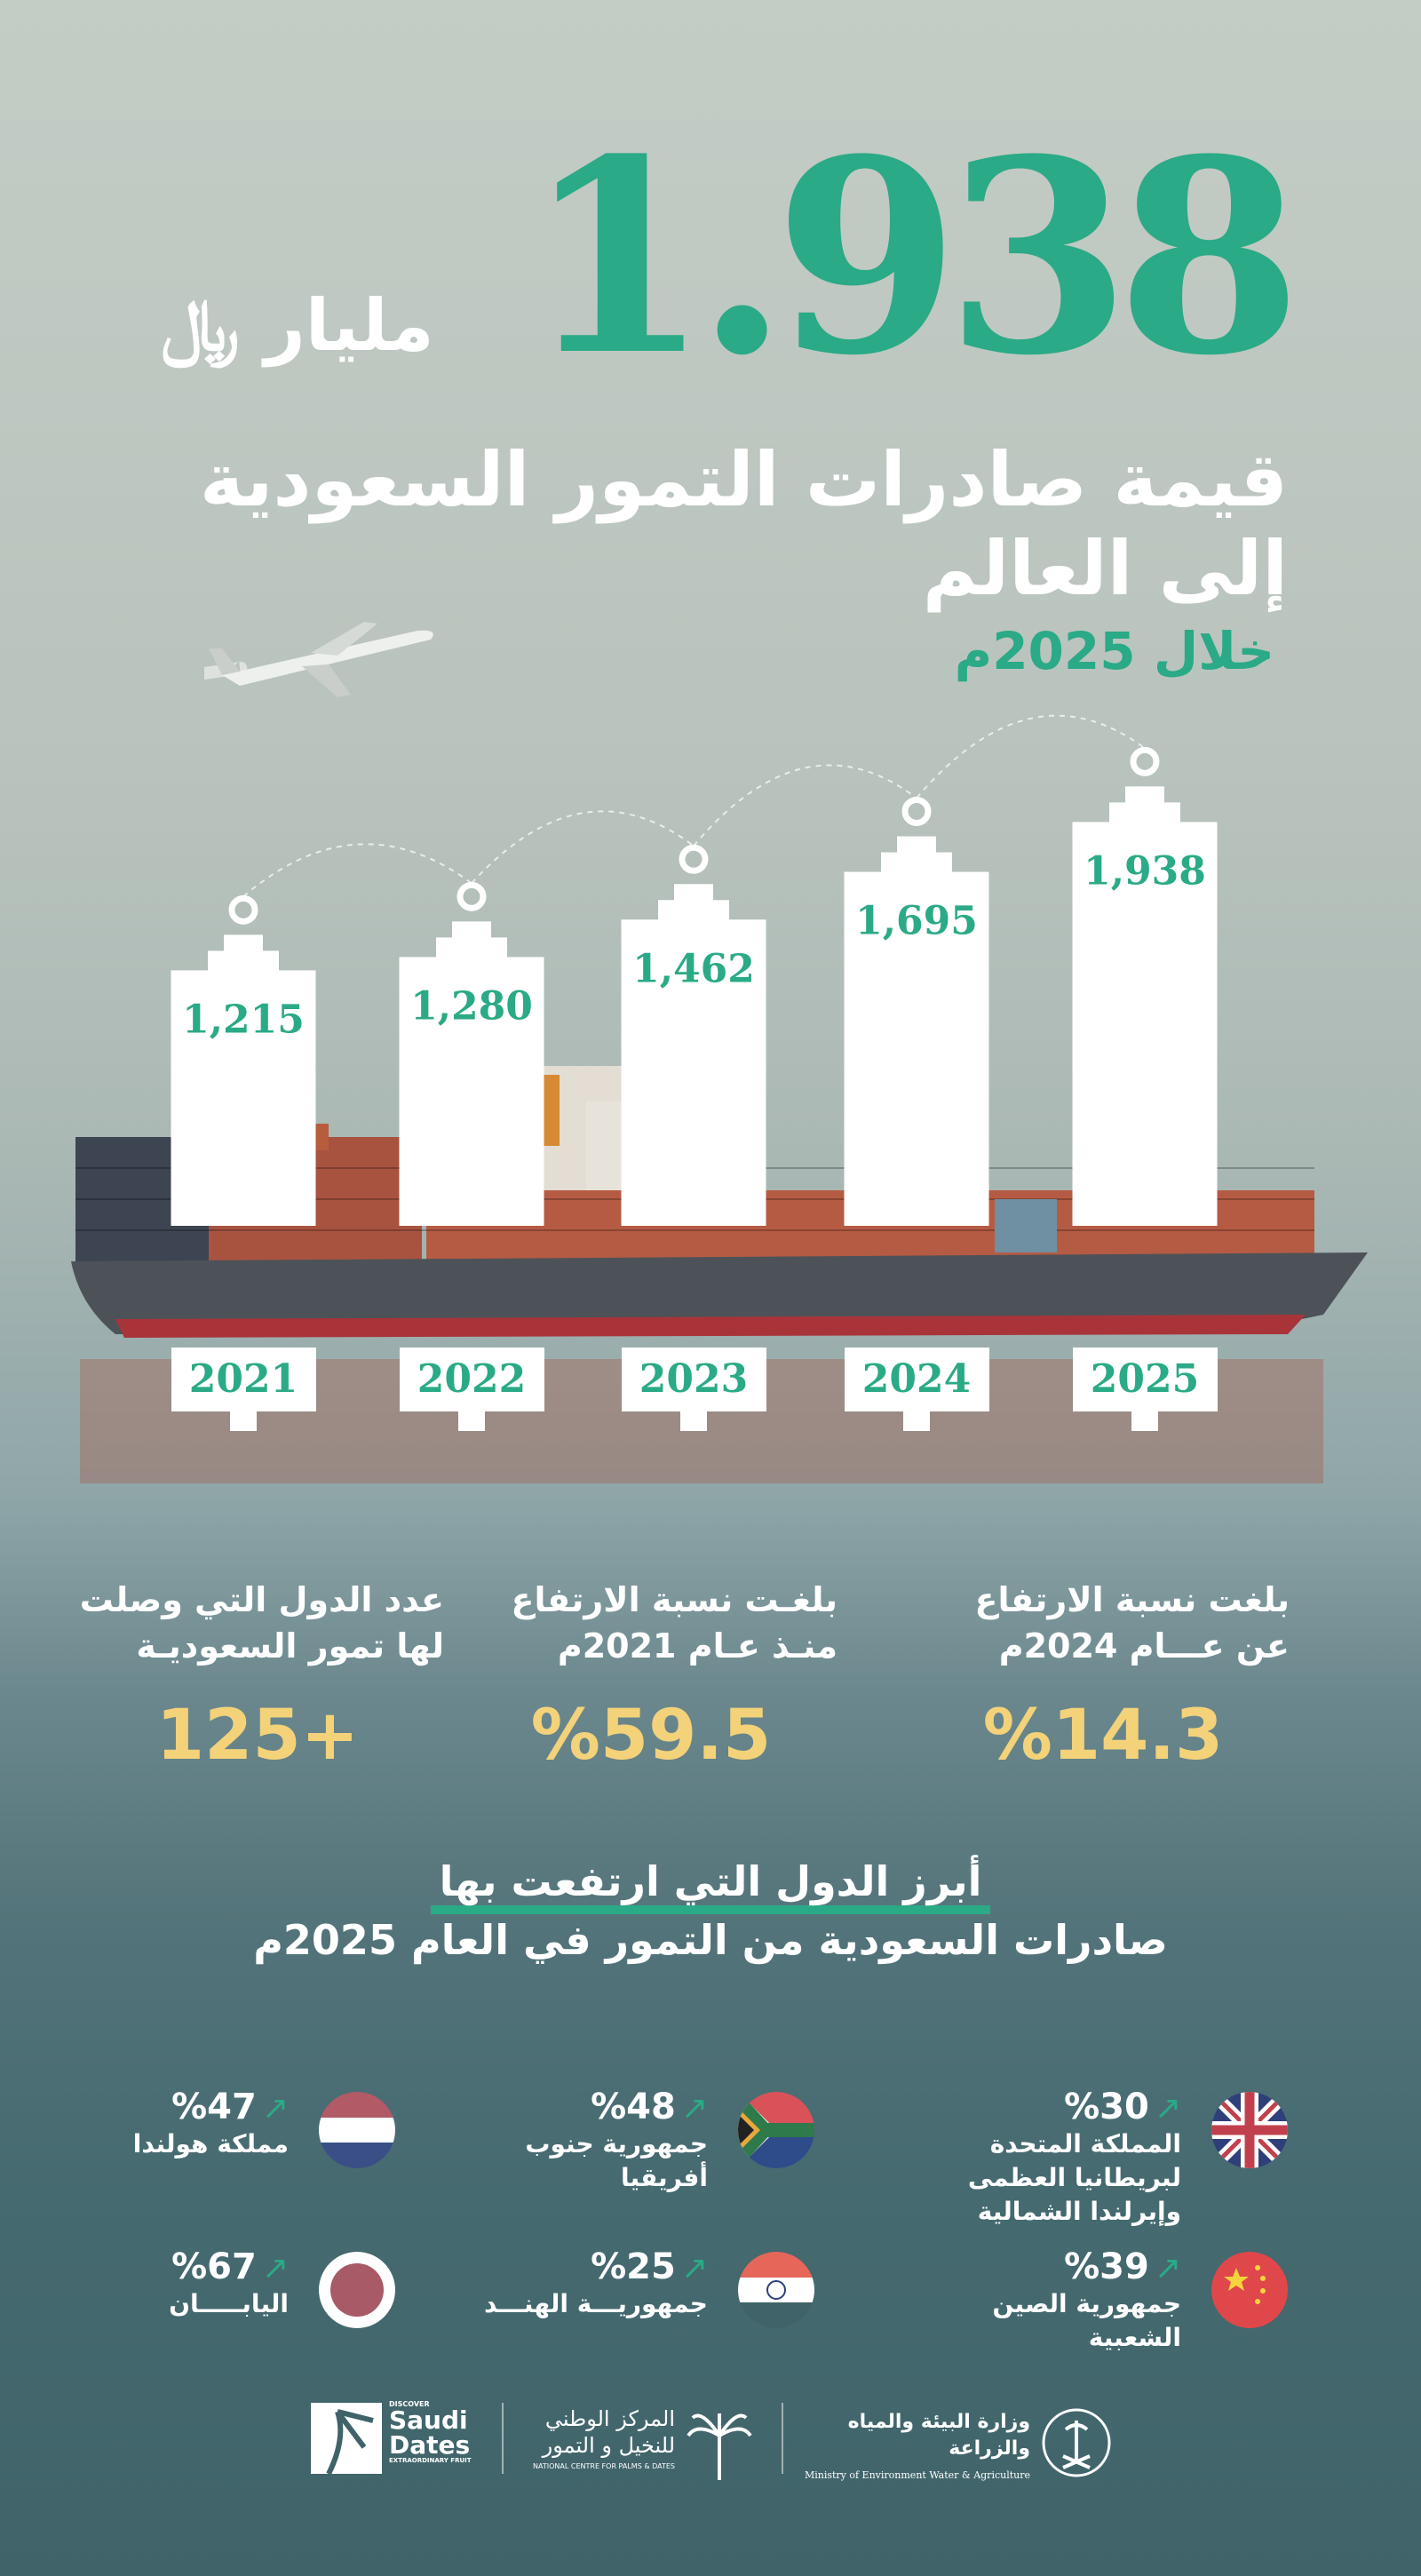 The image size is (1421, 2576). I want to click on bar-value-label: 1,215, so click(244, 1019).